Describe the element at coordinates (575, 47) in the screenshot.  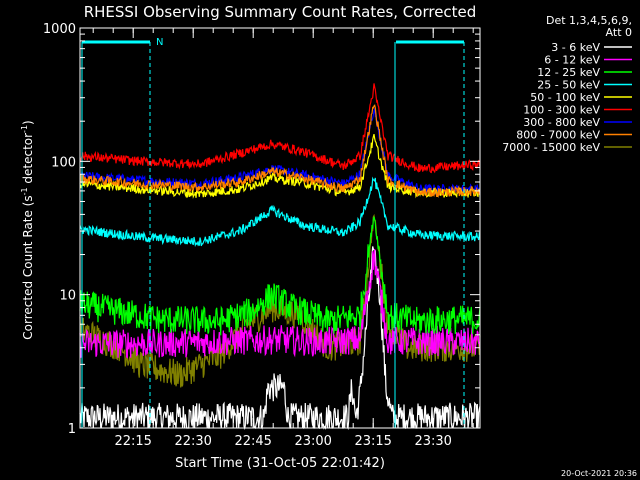
I see `legend-label: 3 - 6 keV` at that location.